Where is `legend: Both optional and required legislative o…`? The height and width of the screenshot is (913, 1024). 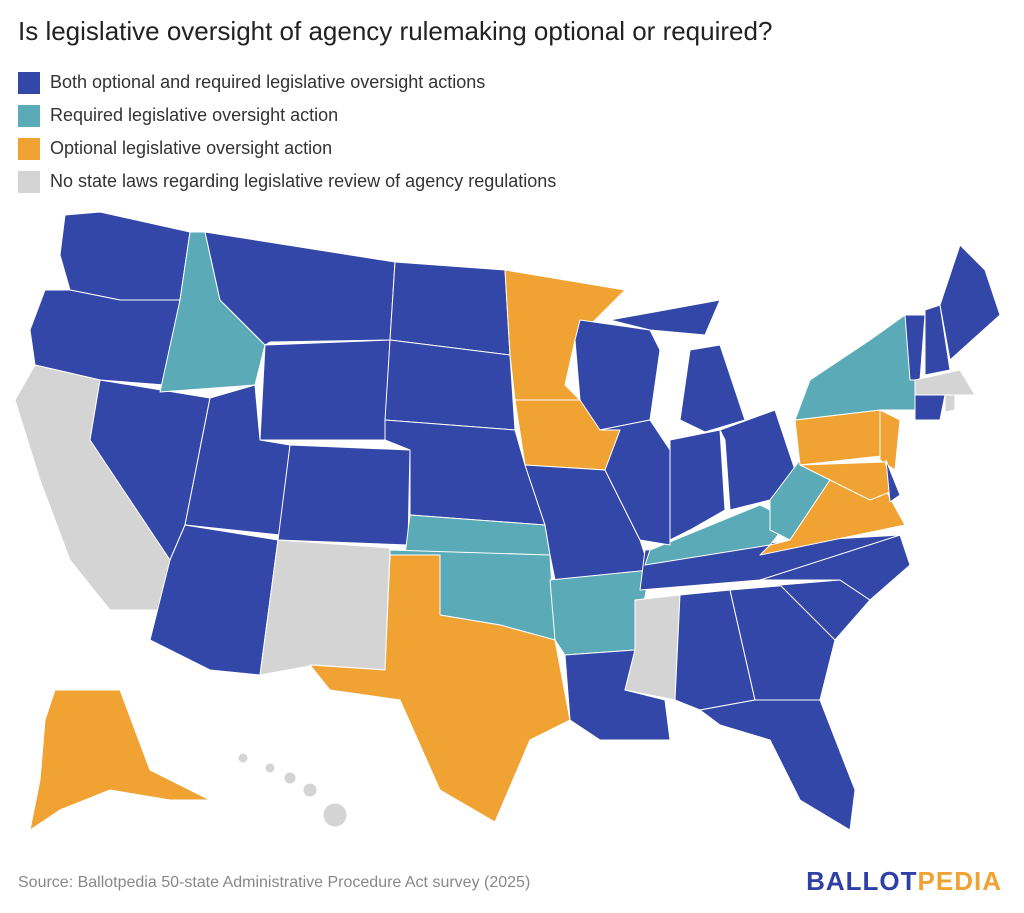 legend: Both optional and required legislative o… is located at coordinates (287, 132).